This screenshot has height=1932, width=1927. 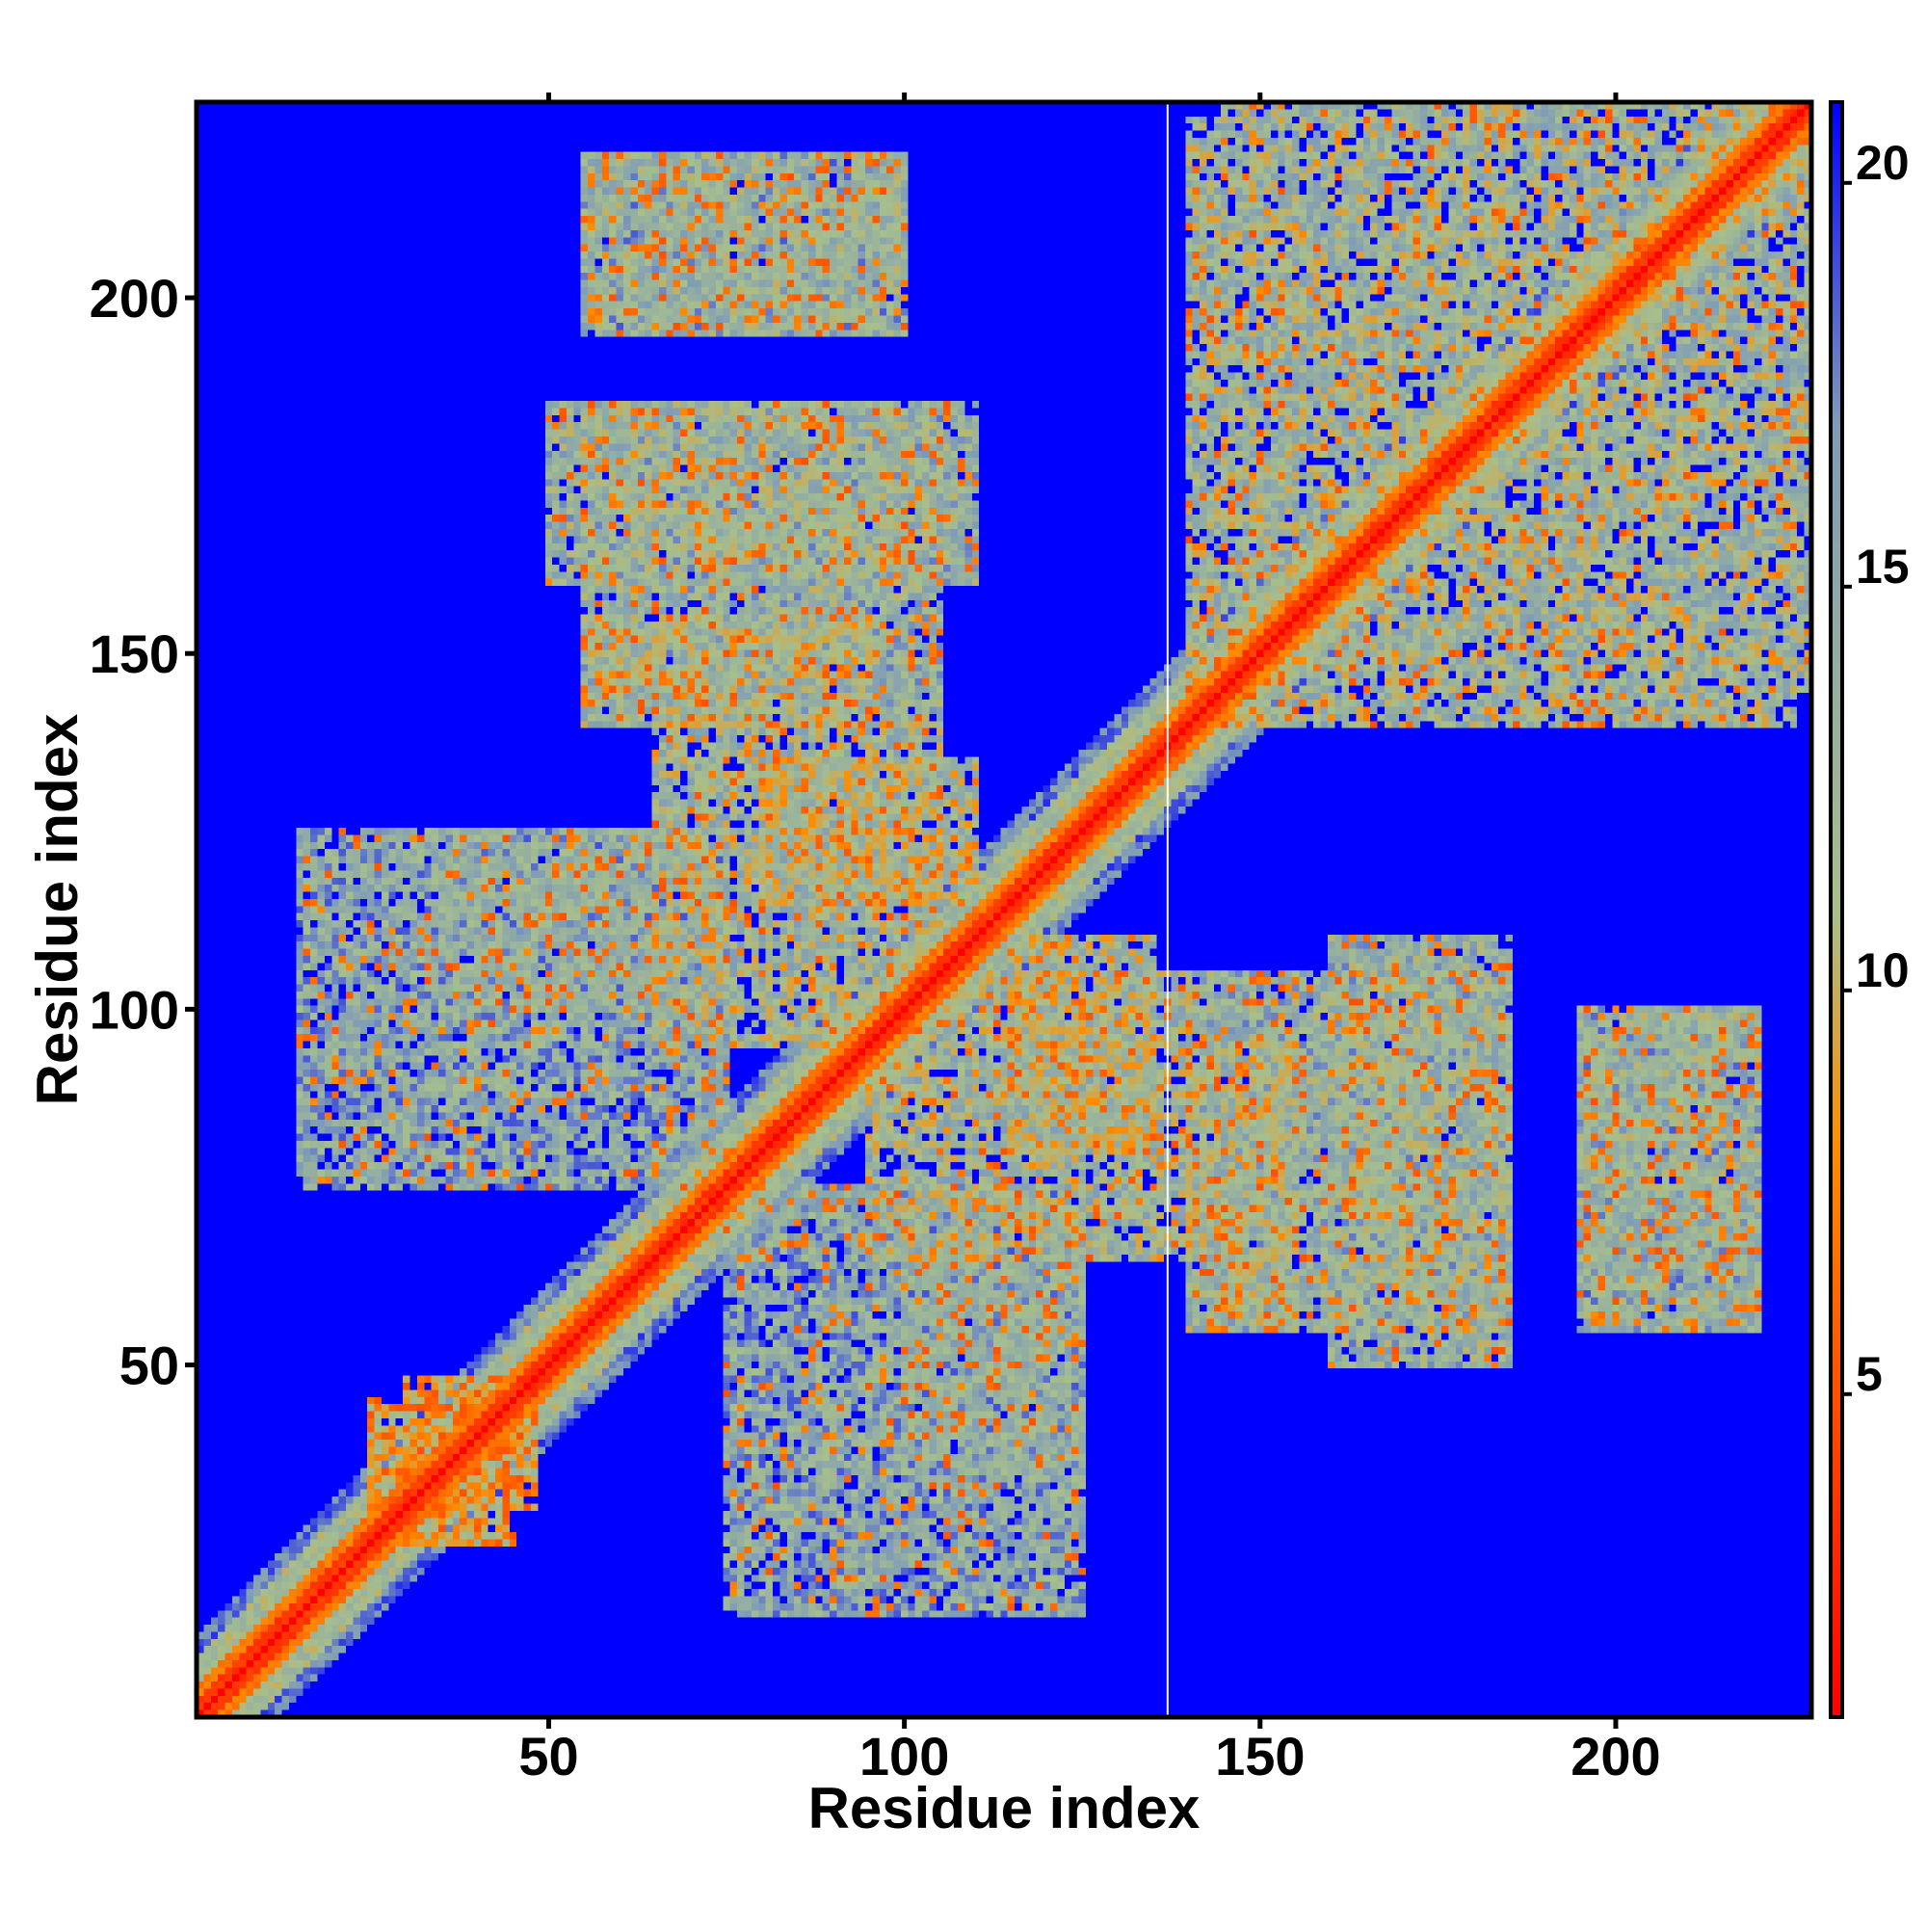 What do you see at coordinates (904, 1756) in the screenshot?
I see `x-tick-label: 100` at bounding box center [904, 1756].